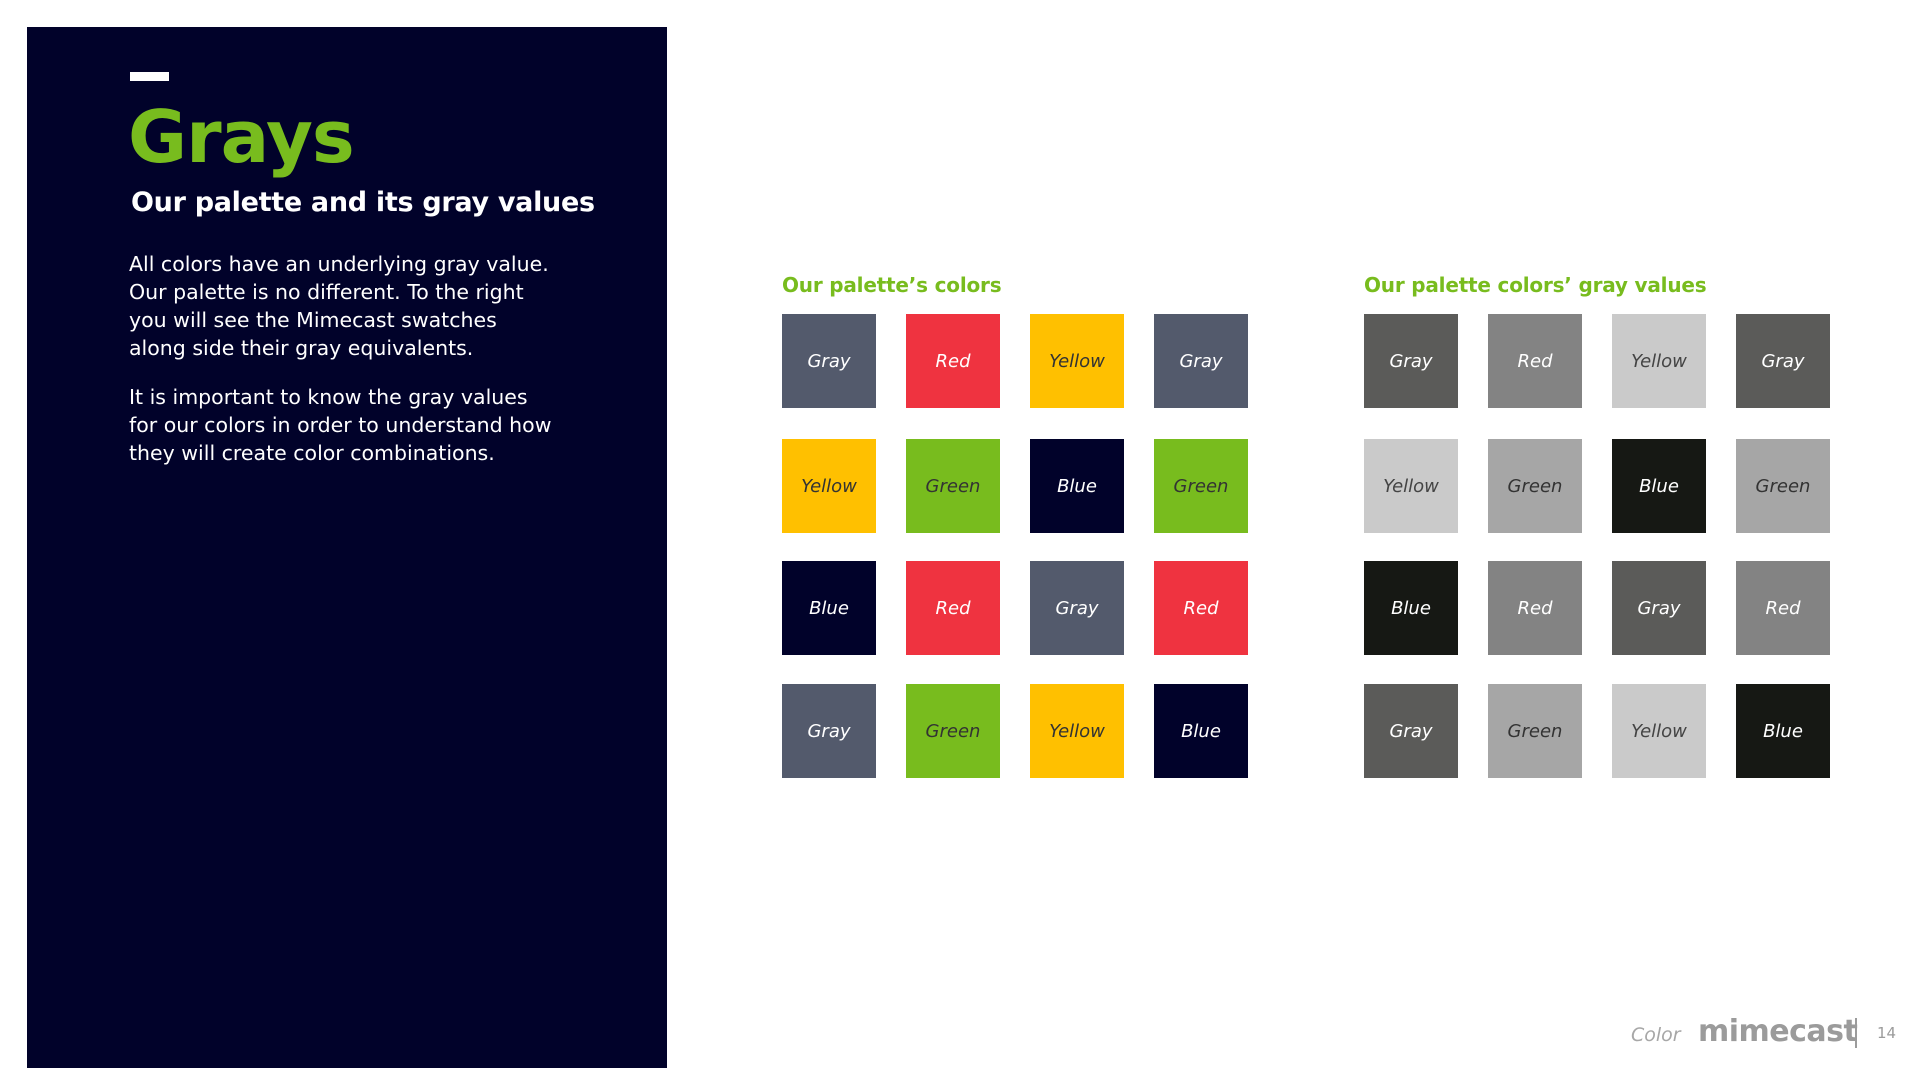  What do you see at coordinates (1887, 1033) in the screenshot?
I see `page-number: 14` at bounding box center [1887, 1033].